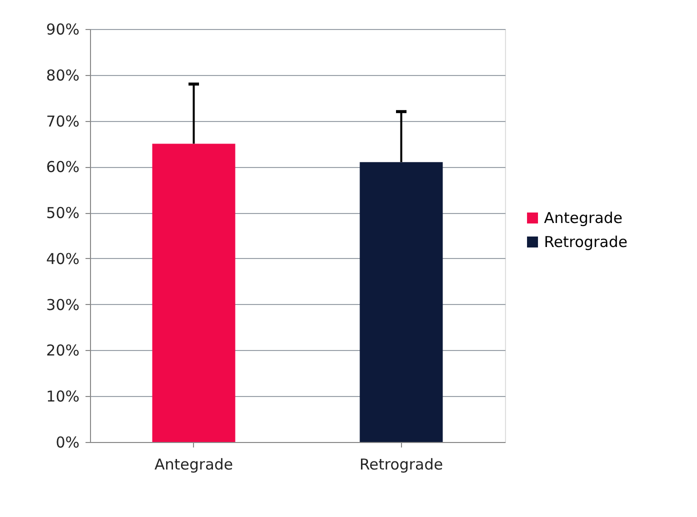 The image size is (697, 517). I want to click on y-tick-label: 40%, so click(63, 259).